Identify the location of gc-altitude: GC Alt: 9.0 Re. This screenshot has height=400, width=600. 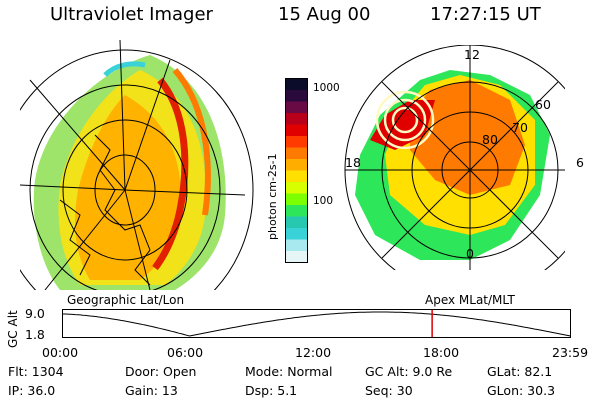
(409, 371).